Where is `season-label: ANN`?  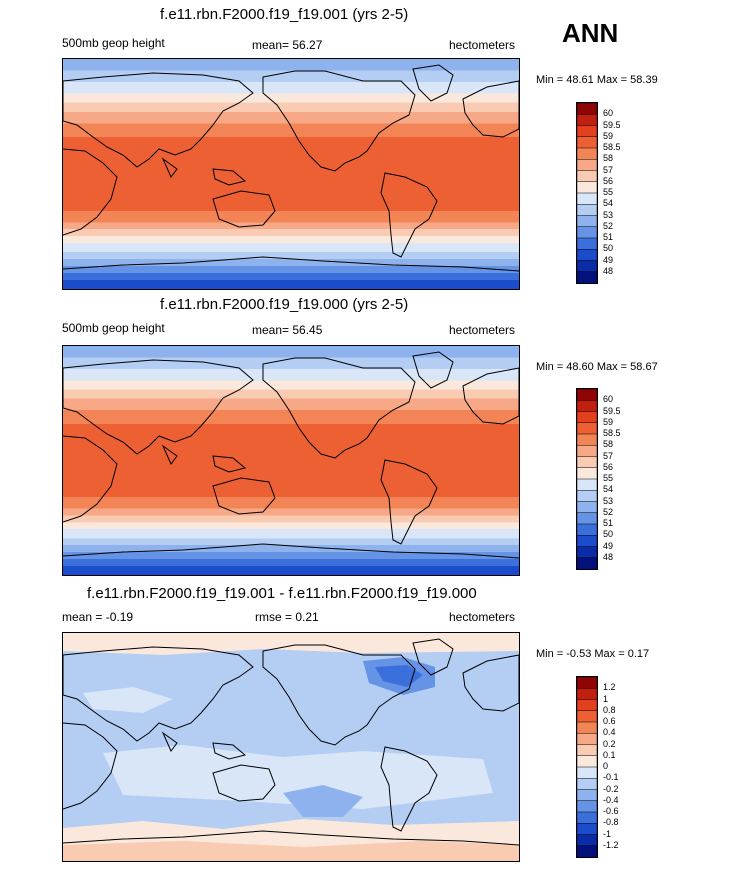 season-label: ANN is located at coordinates (590, 33).